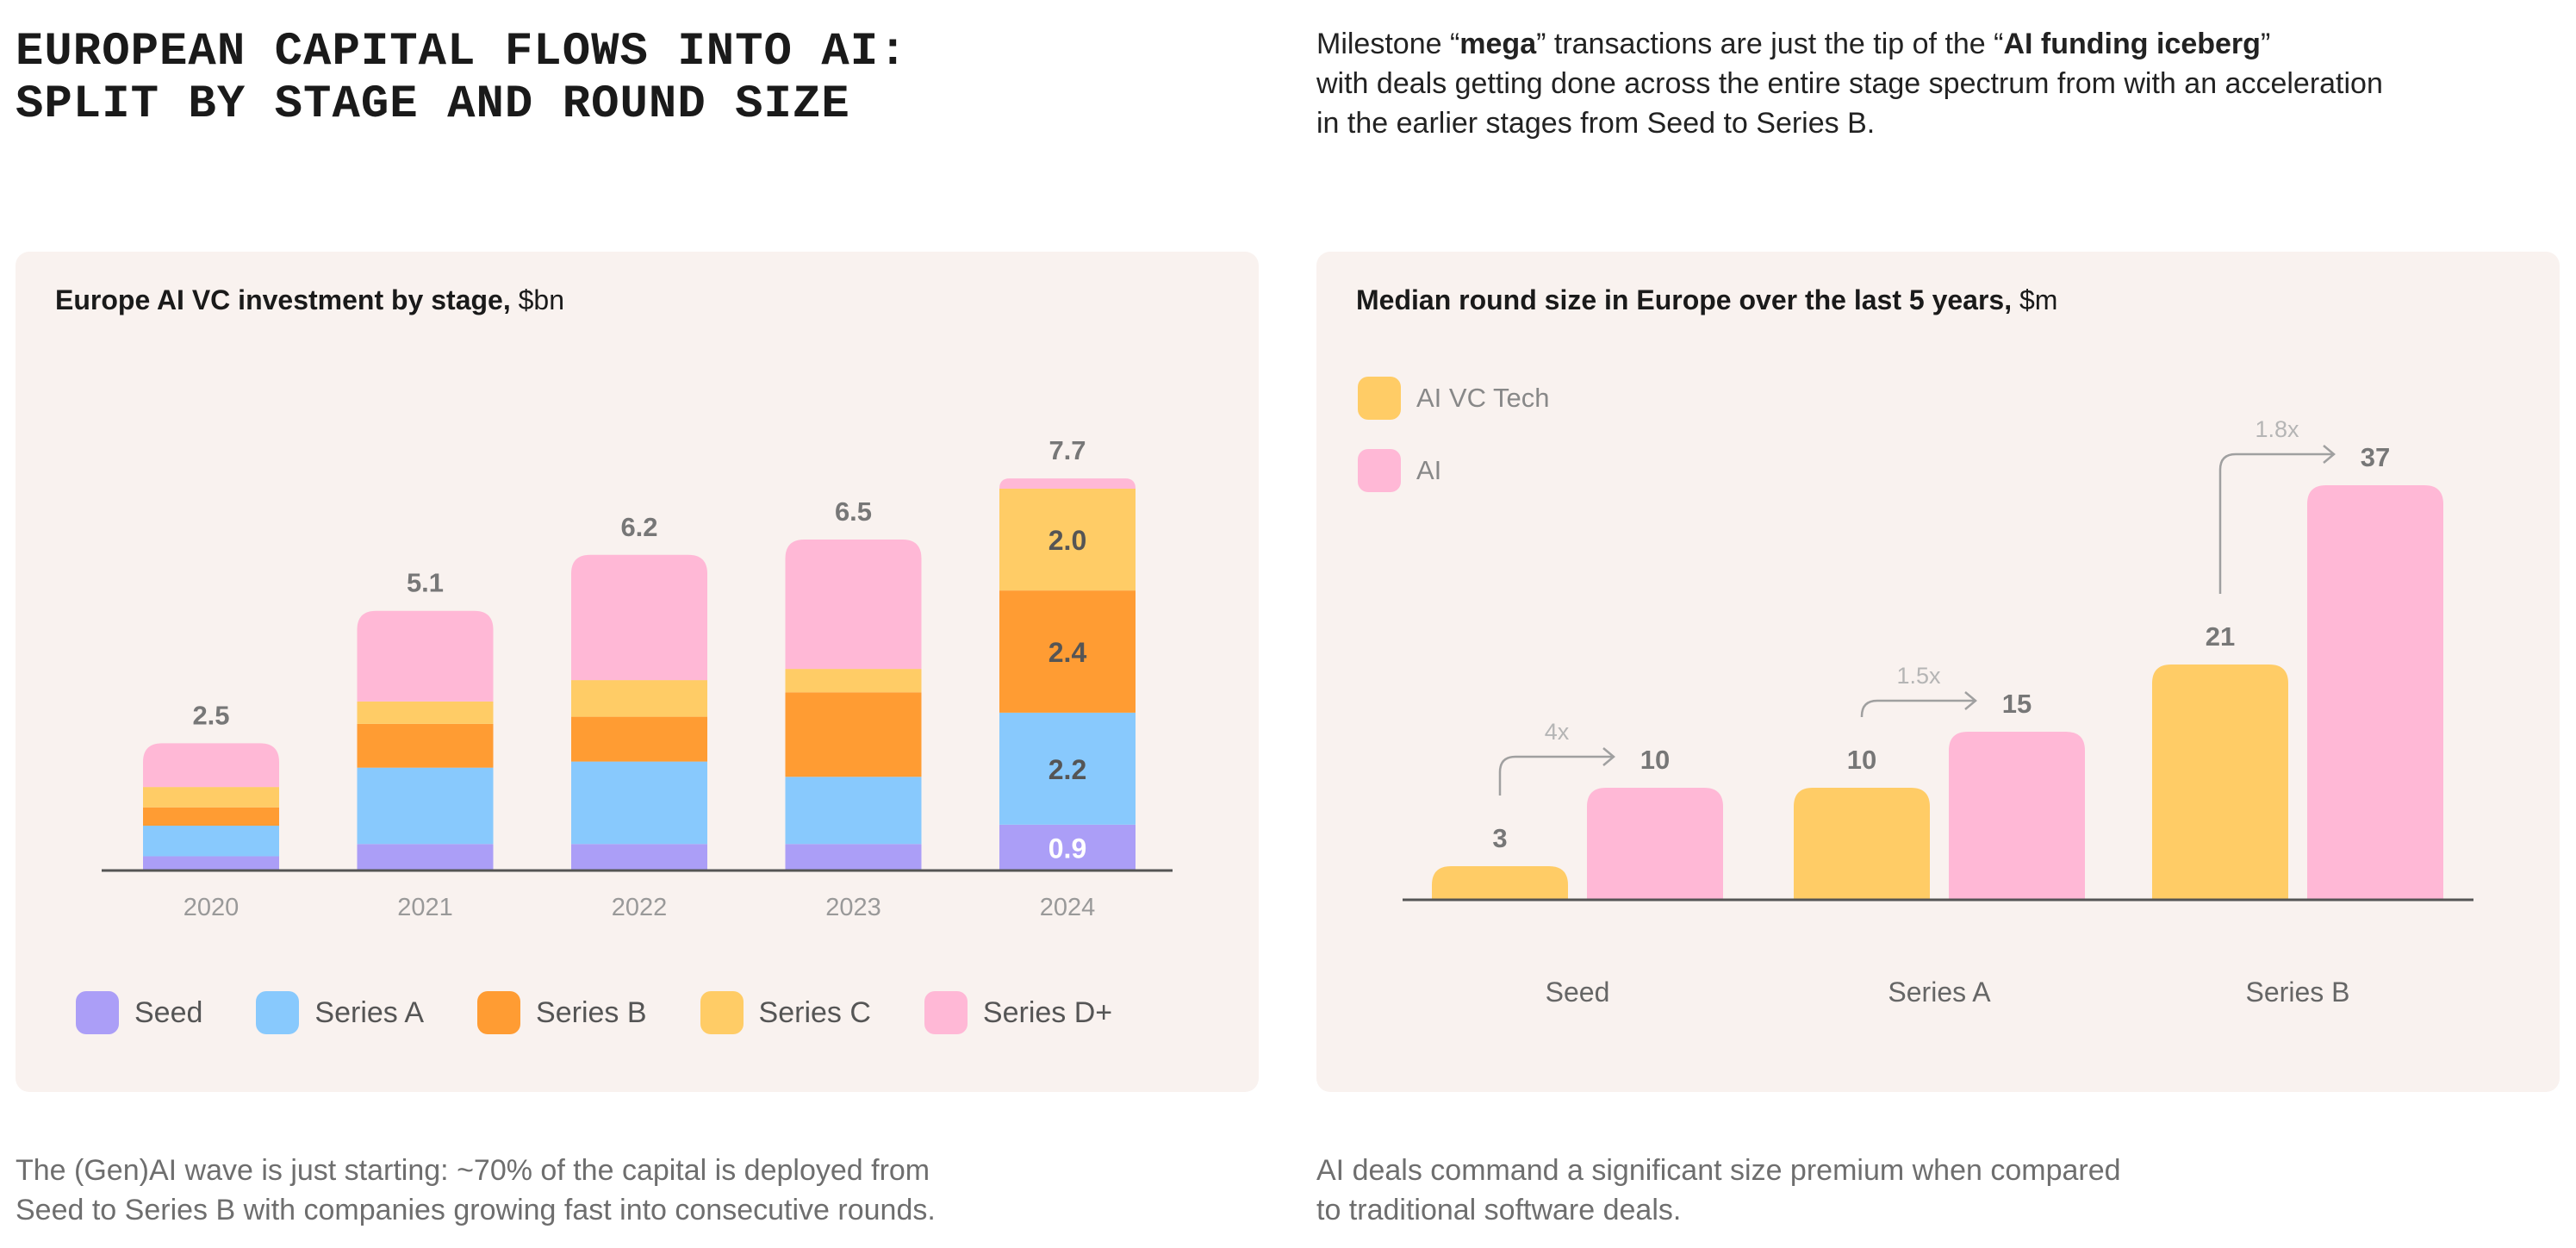  Describe the element at coordinates (1380, 398) in the screenshot. I see `legend-swatch-ai-vc-tech` at that location.